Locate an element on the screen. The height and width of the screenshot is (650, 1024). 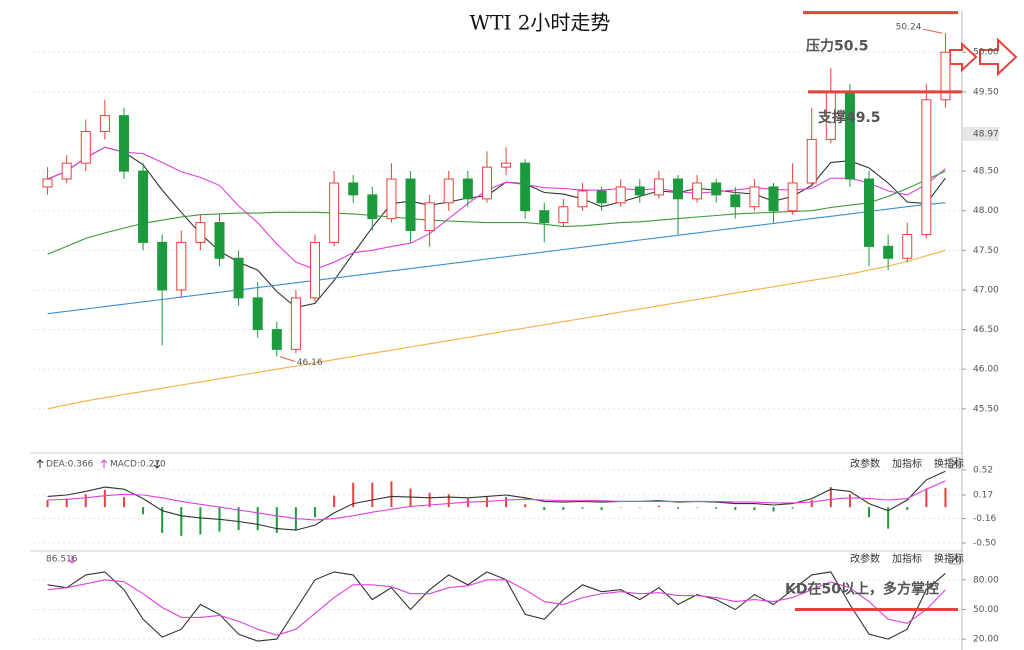
y-tick-label: 0.17 is located at coordinates (983, 495).